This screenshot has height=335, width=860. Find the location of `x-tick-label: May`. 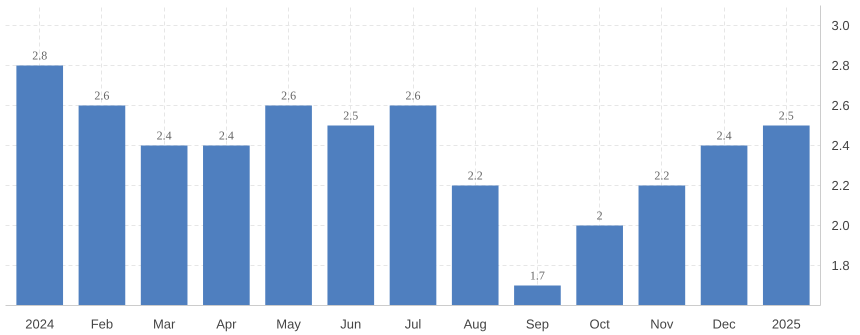

x-tick-label: May is located at coordinates (289, 324).